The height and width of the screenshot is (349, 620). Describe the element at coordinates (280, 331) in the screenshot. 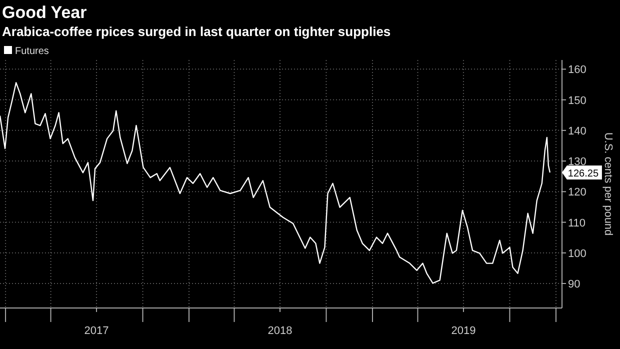

I see `x-tick-label: 2018` at that location.